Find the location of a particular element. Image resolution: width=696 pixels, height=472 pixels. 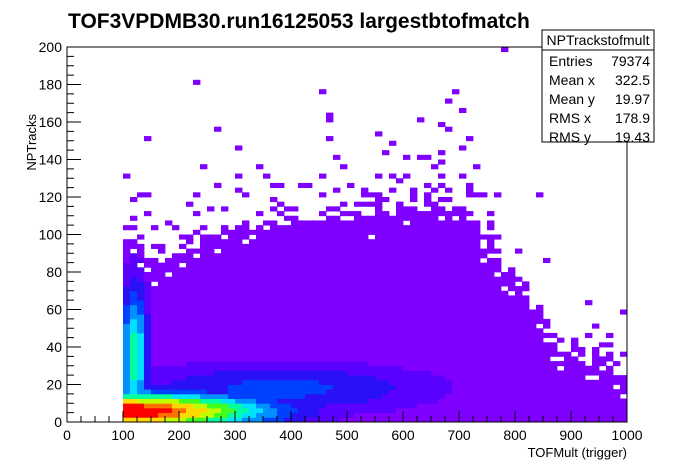

x-tick-label: 200 is located at coordinates (179, 435).